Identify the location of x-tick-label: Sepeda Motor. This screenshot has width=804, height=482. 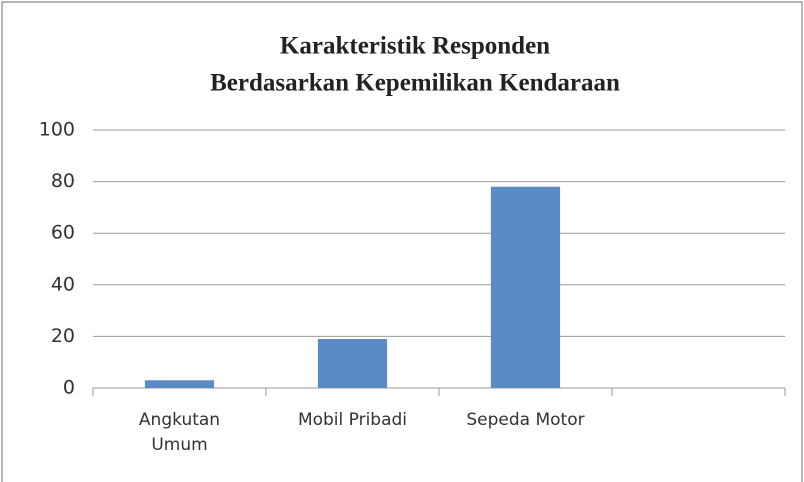
(525, 420).